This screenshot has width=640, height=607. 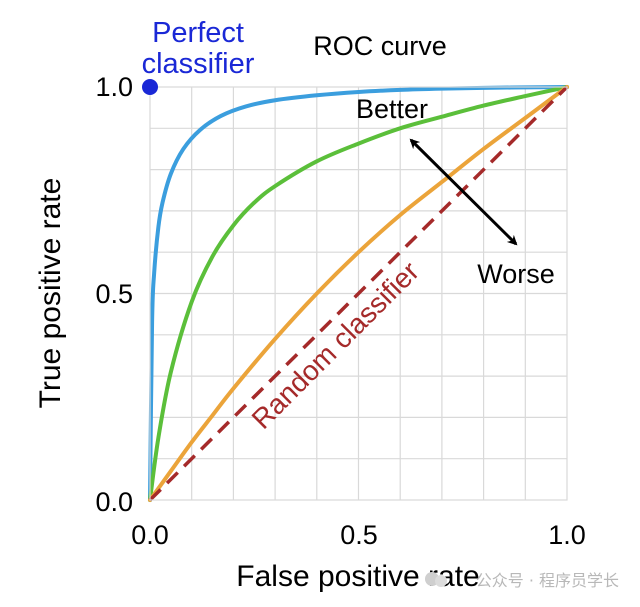 I want to click on x-tick-label-0: 0.0, so click(x=150, y=535).